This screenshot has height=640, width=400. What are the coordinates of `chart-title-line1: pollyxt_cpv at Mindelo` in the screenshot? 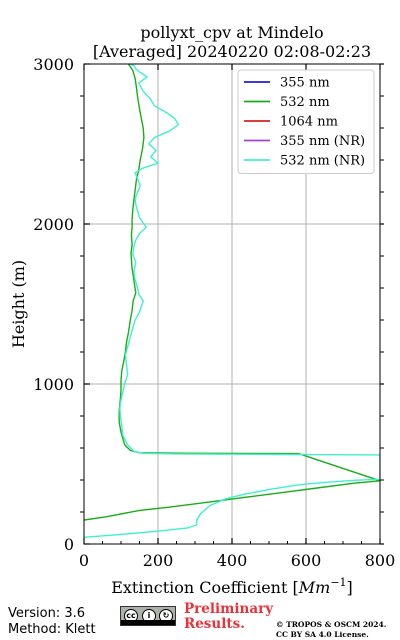 It's located at (231, 32).